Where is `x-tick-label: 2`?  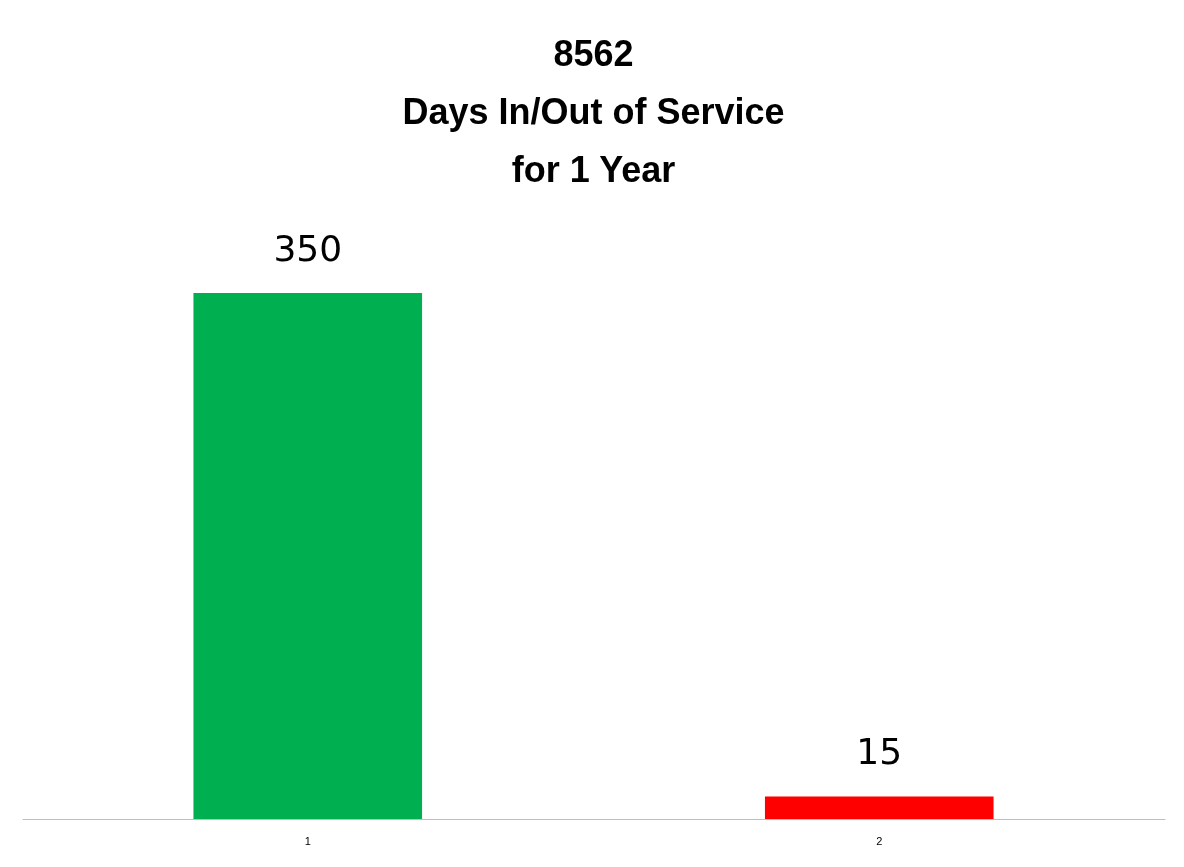
x-tick-label: 2 is located at coordinates (879, 840).